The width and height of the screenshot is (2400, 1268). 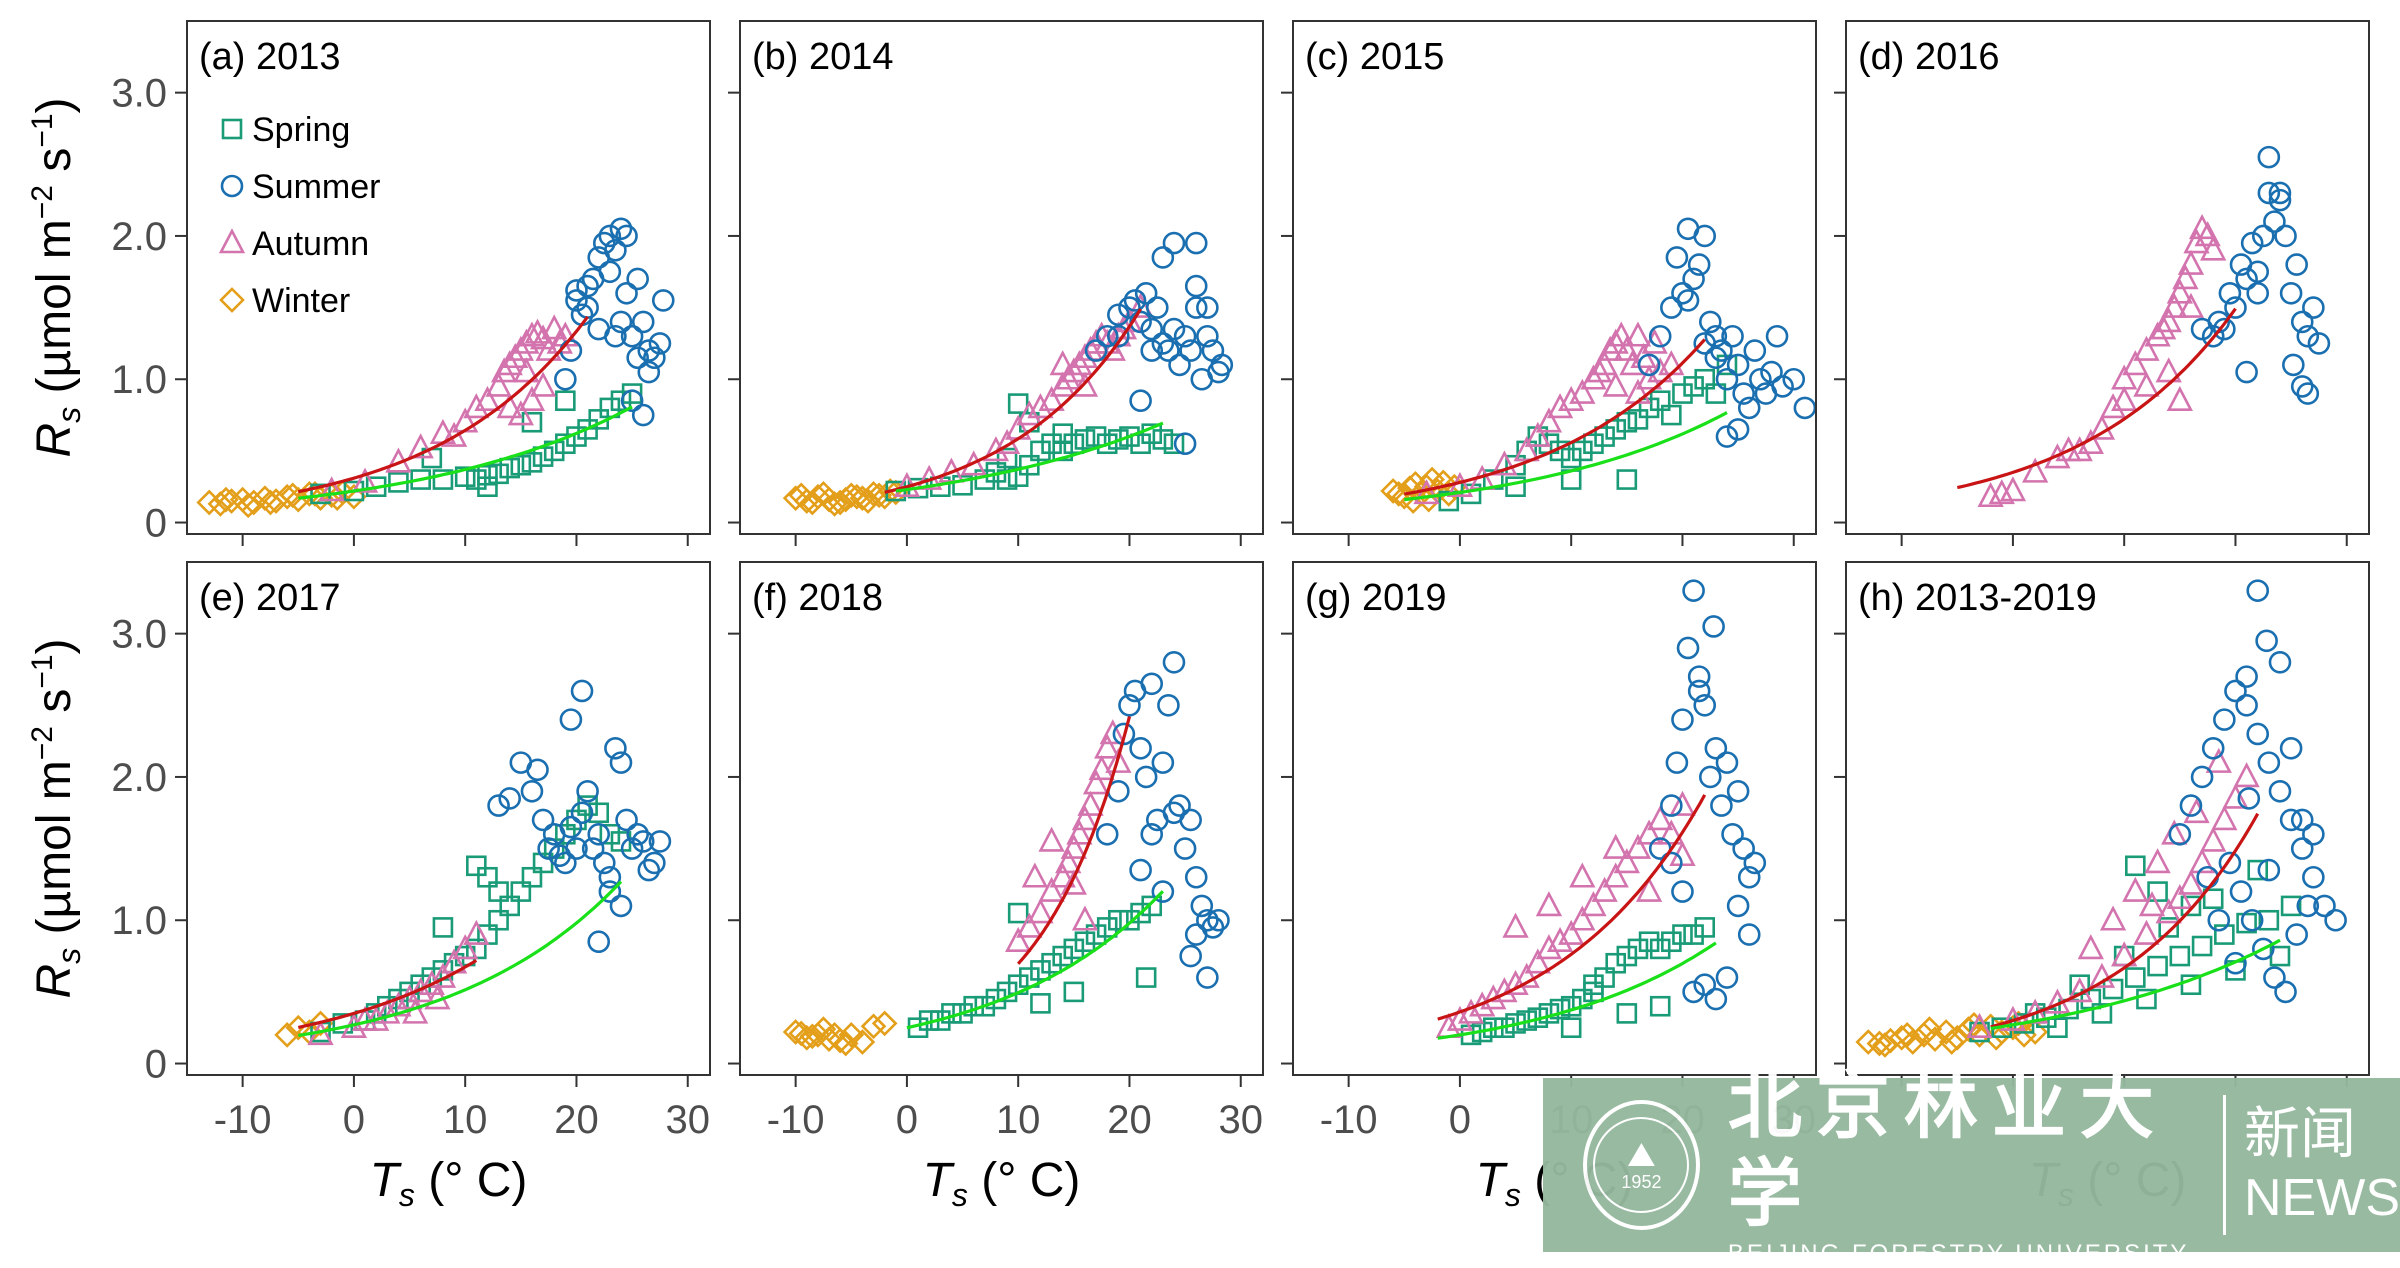 What do you see at coordinates (1374, 57) in the screenshot?
I see `panel-label: (c) 2015` at bounding box center [1374, 57].